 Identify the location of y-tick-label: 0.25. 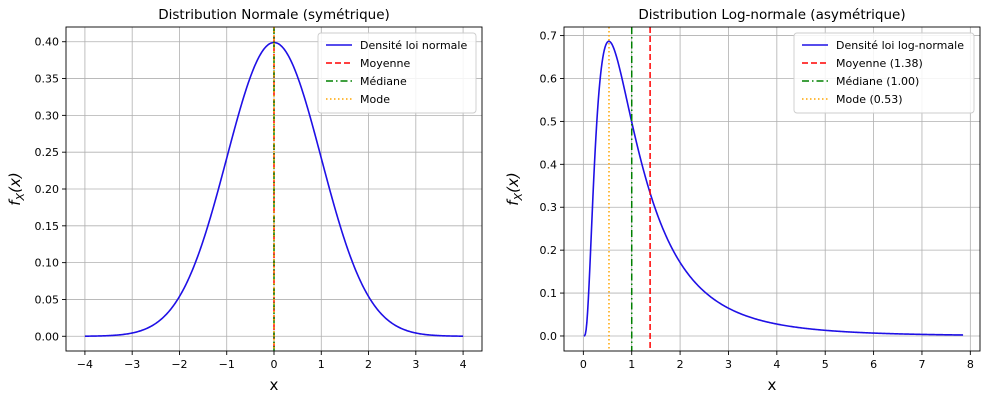
(47, 152).